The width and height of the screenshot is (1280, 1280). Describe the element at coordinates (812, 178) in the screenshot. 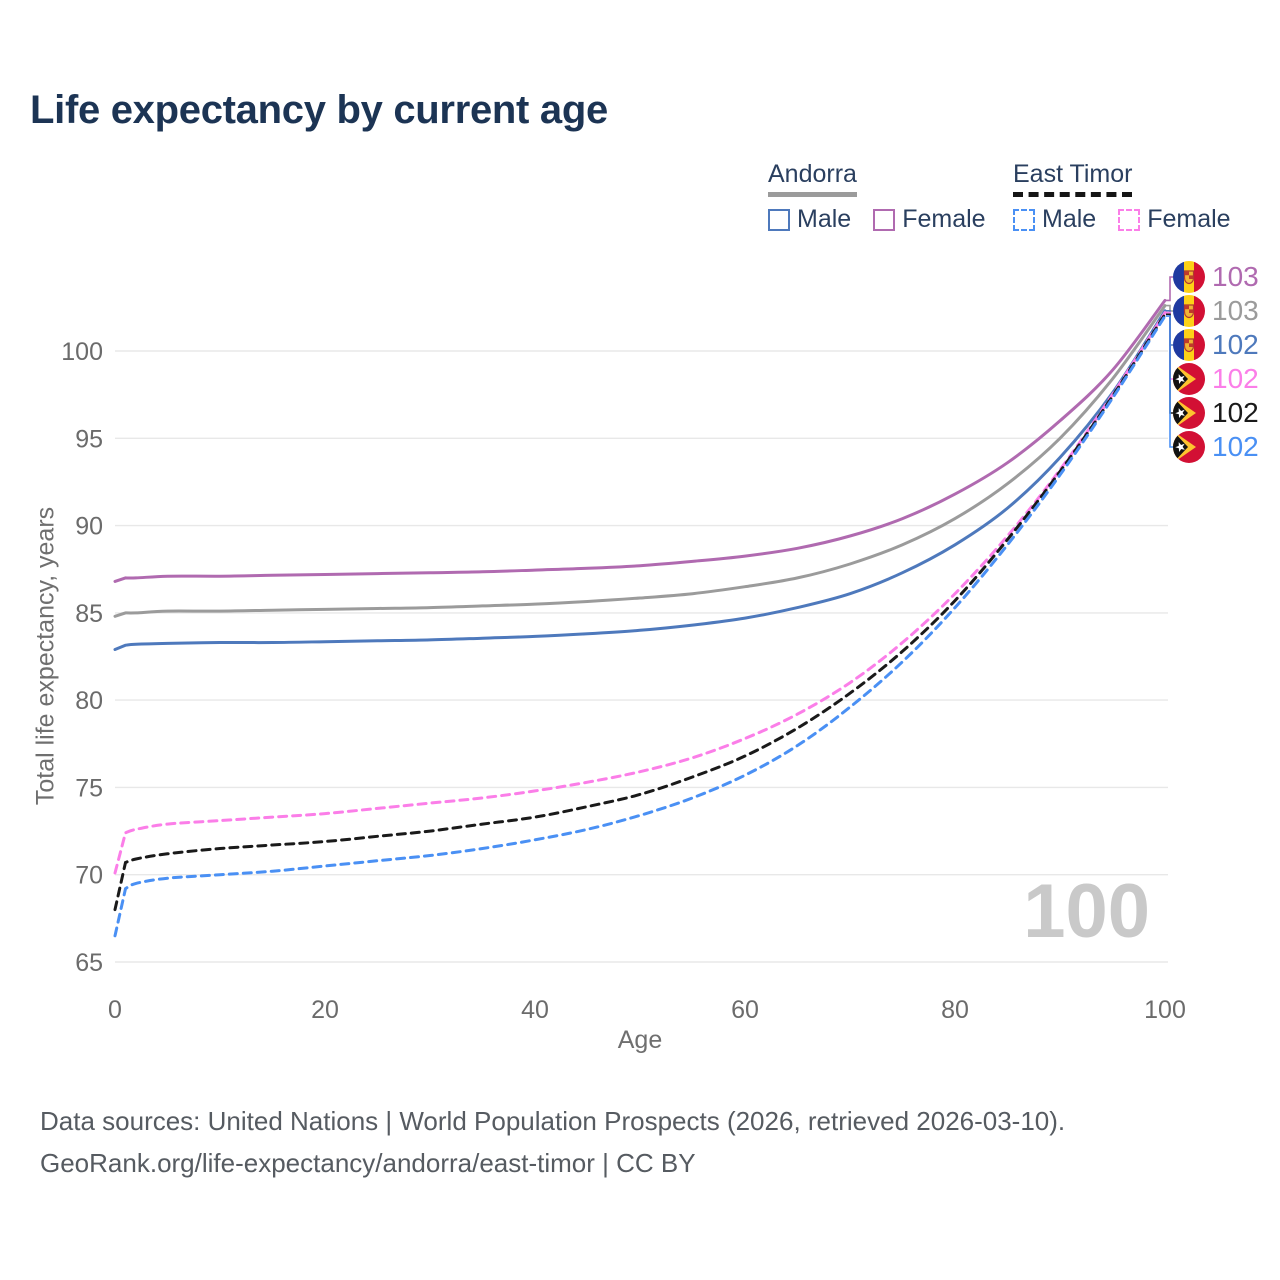

I see `legend-country-andorra: Andorra` at that location.